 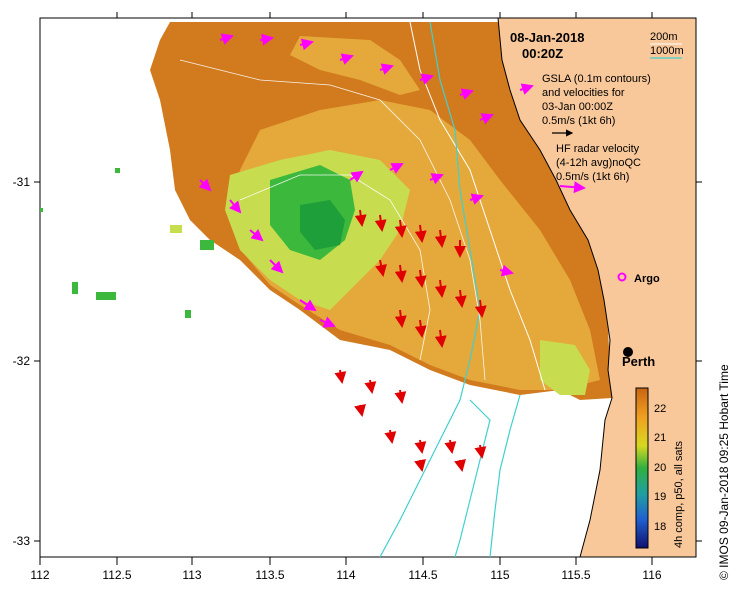 What do you see at coordinates (679, 494) in the screenshot?
I see `colorbar-label: 4h comp, p50, all sats` at bounding box center [679, 494].